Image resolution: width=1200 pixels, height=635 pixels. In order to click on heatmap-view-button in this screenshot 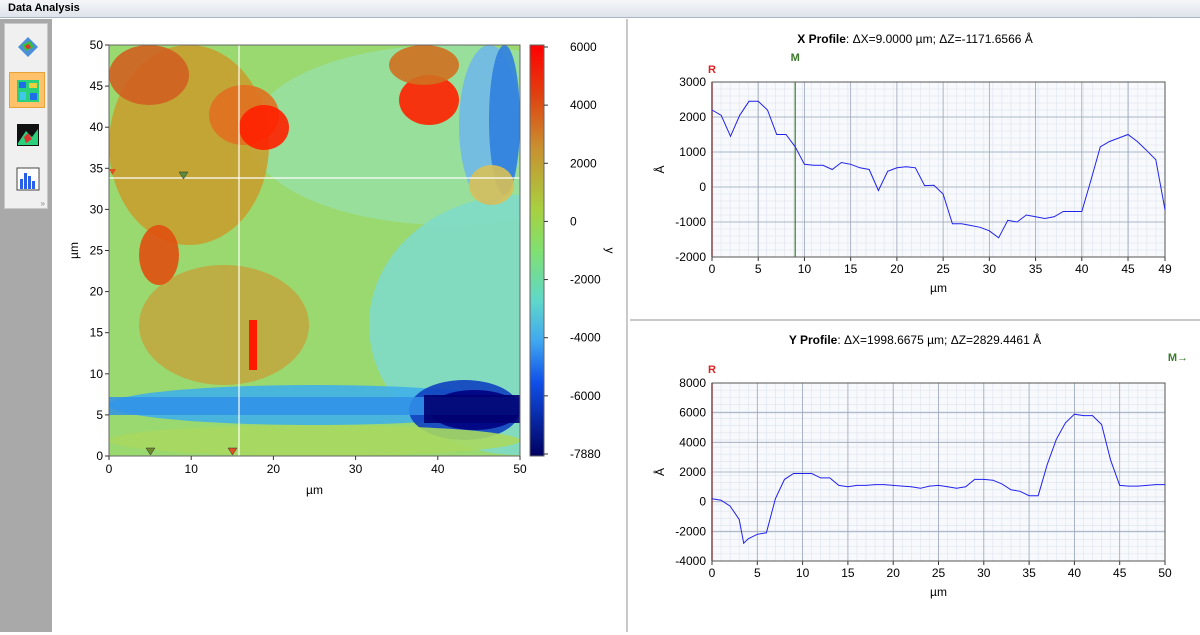, I will do `click(27, 90)`.